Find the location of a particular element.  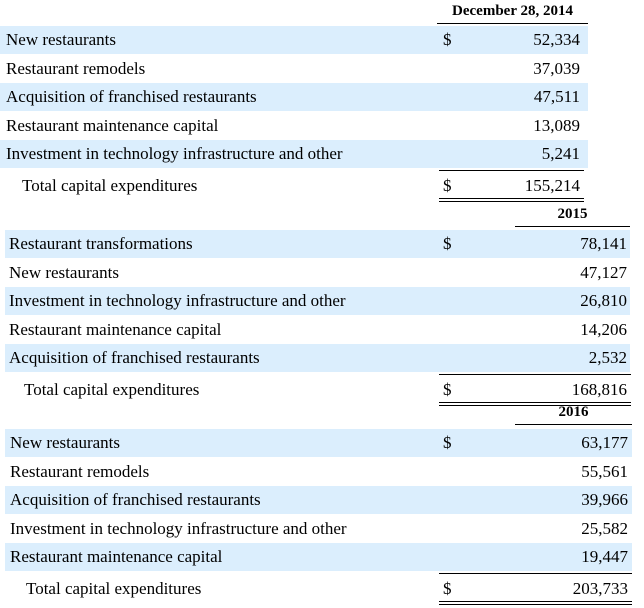

column-header: December 28, 2014 is located at coordinates (512, 11).